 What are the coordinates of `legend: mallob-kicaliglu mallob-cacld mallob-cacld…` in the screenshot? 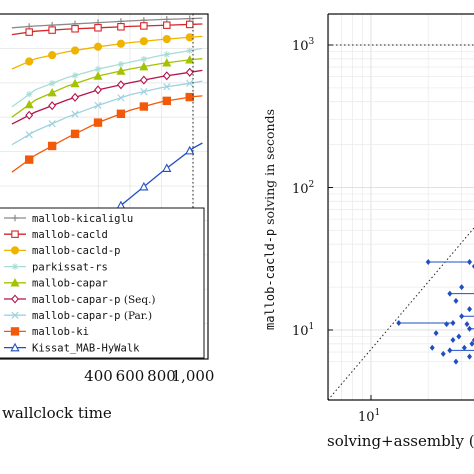 It's located at (80, 283).